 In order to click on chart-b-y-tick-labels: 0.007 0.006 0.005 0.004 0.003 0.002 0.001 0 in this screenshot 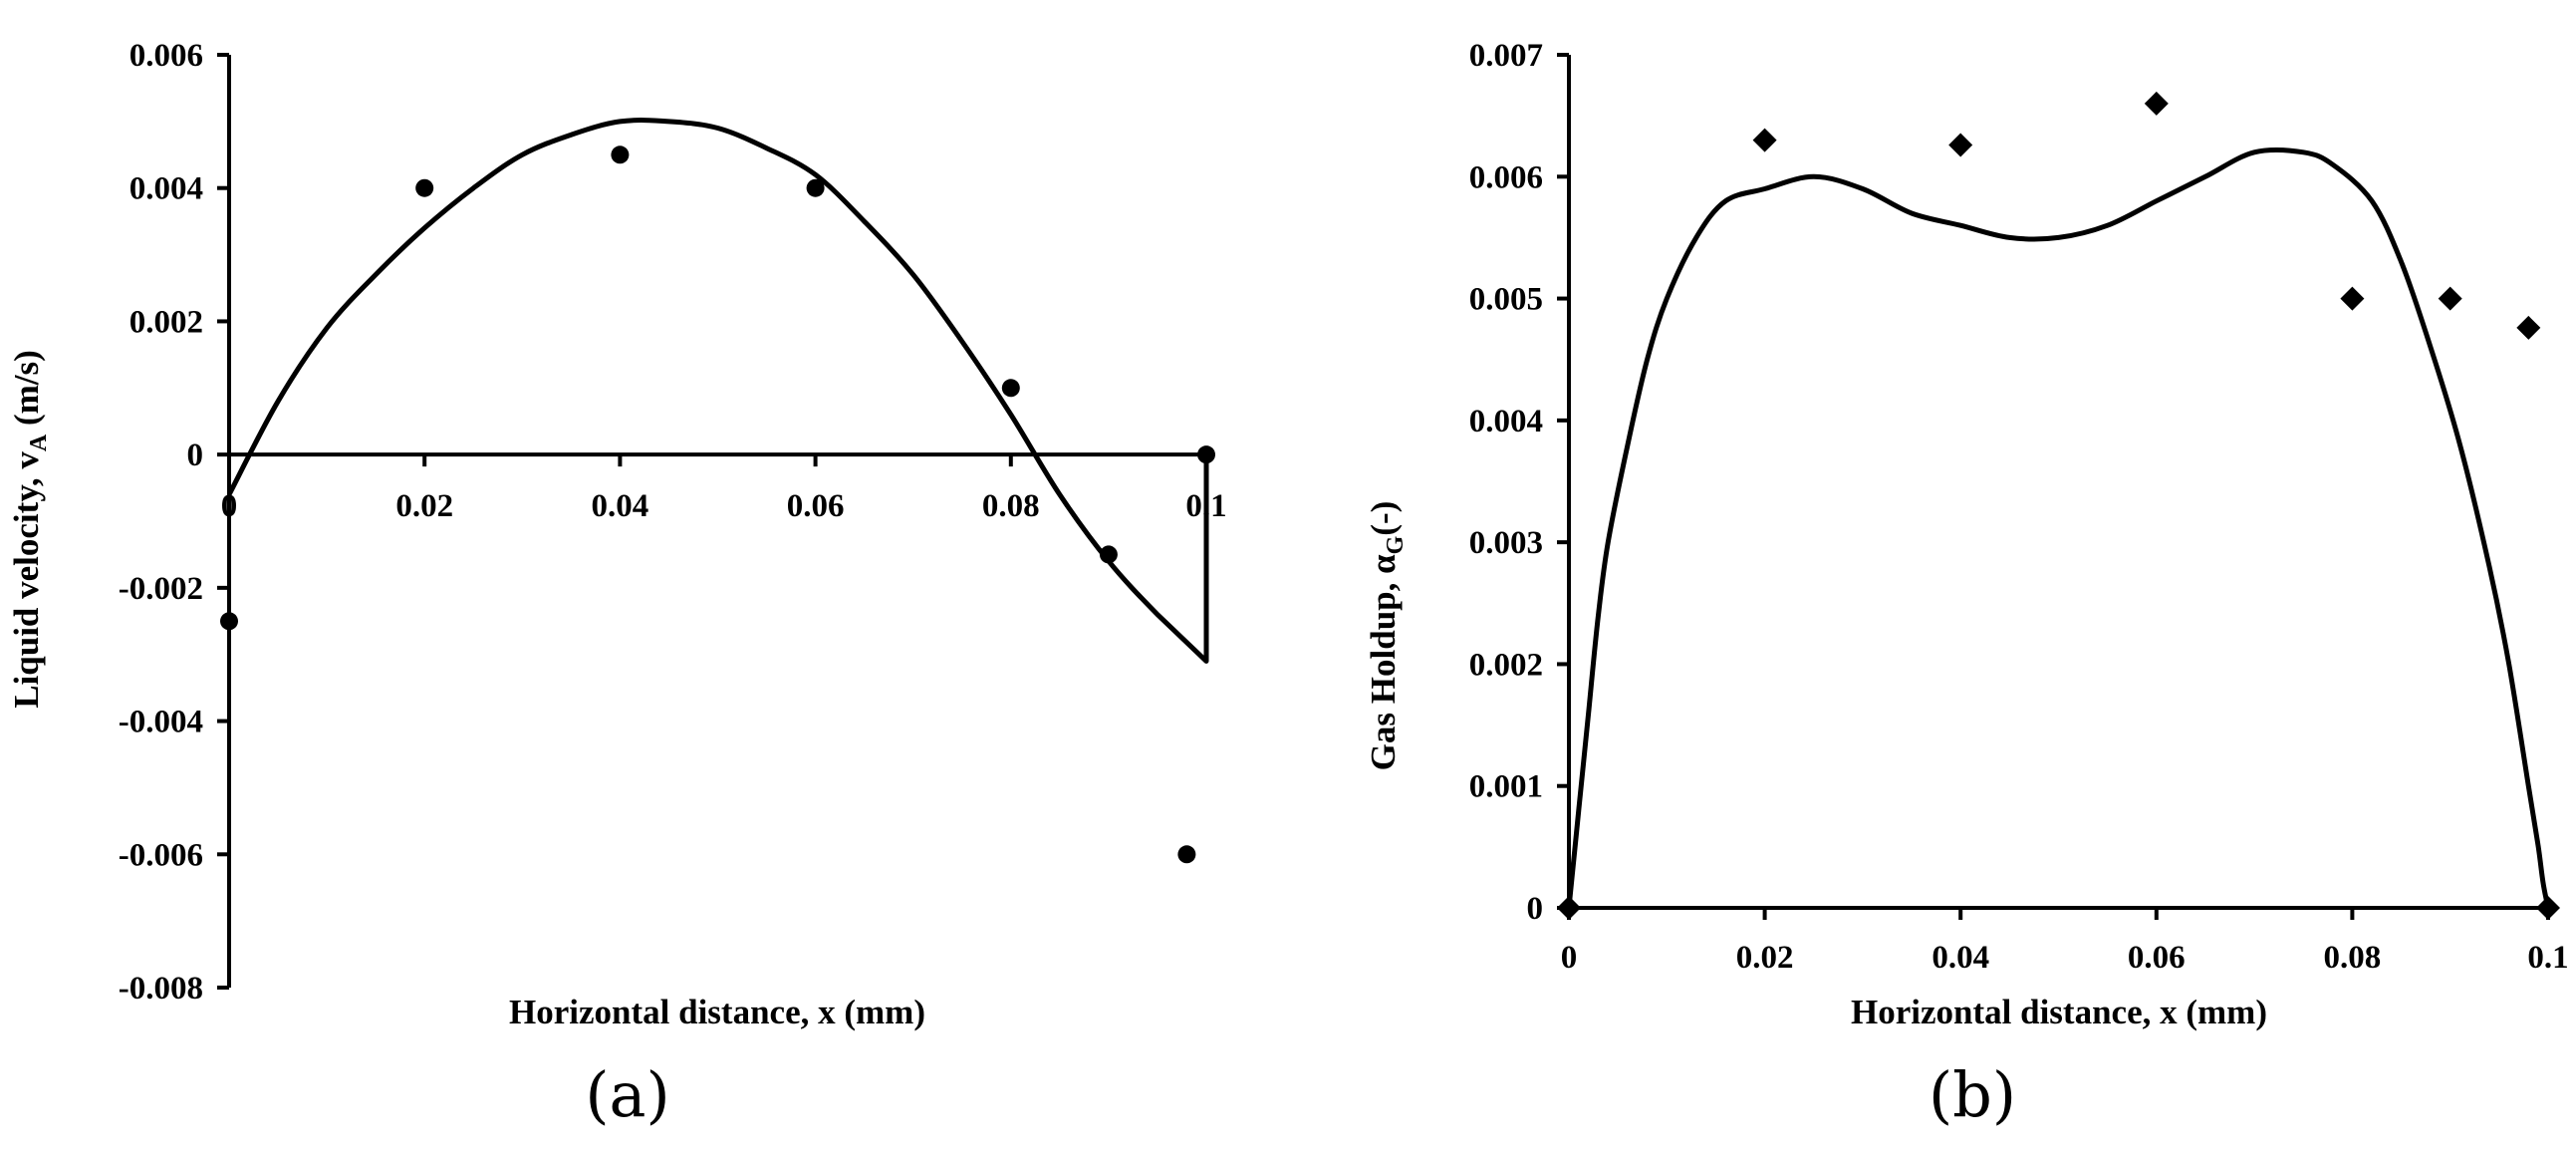, I will do `click(1506, 482)`.